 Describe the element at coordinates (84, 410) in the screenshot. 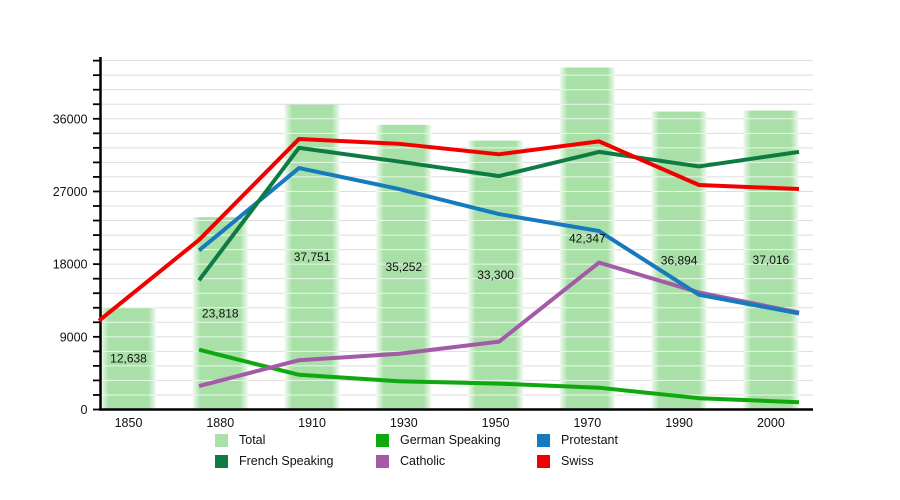

I see `y-tick-label: 0` at that location.